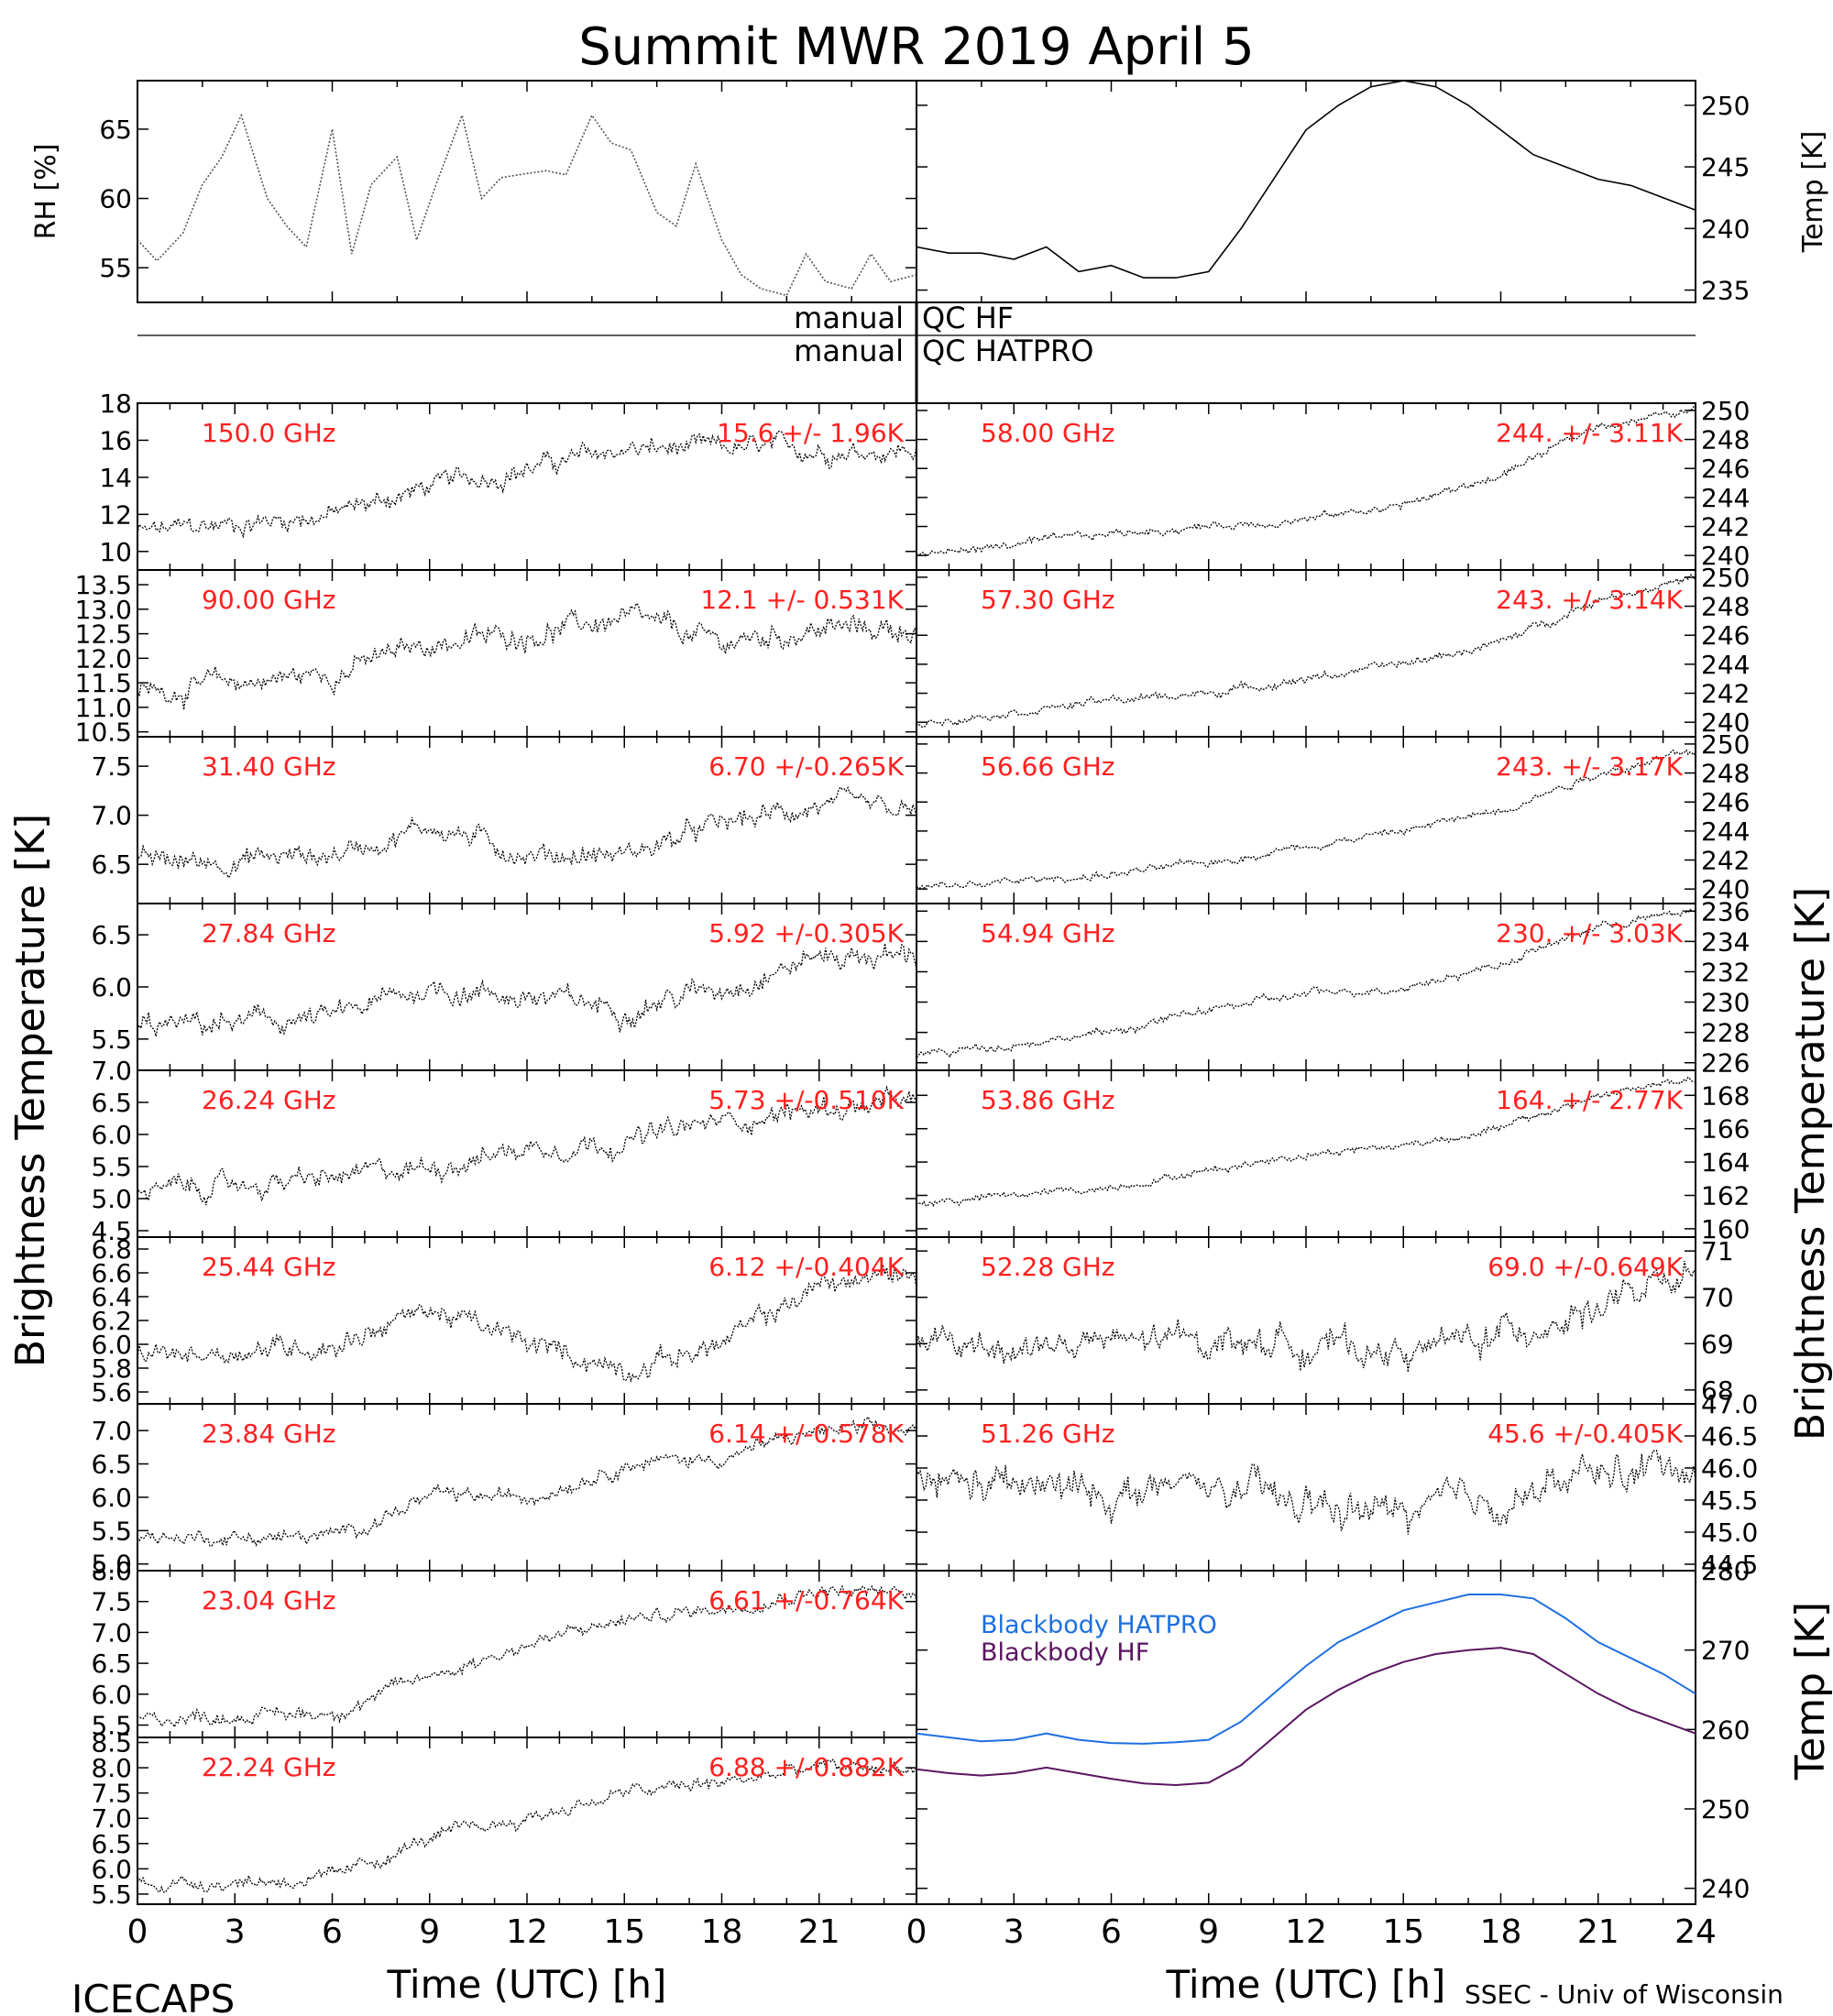  Describe the element at coordinates (115, 440) in the screenshot. I see `y-tick-label: 16` at that location.